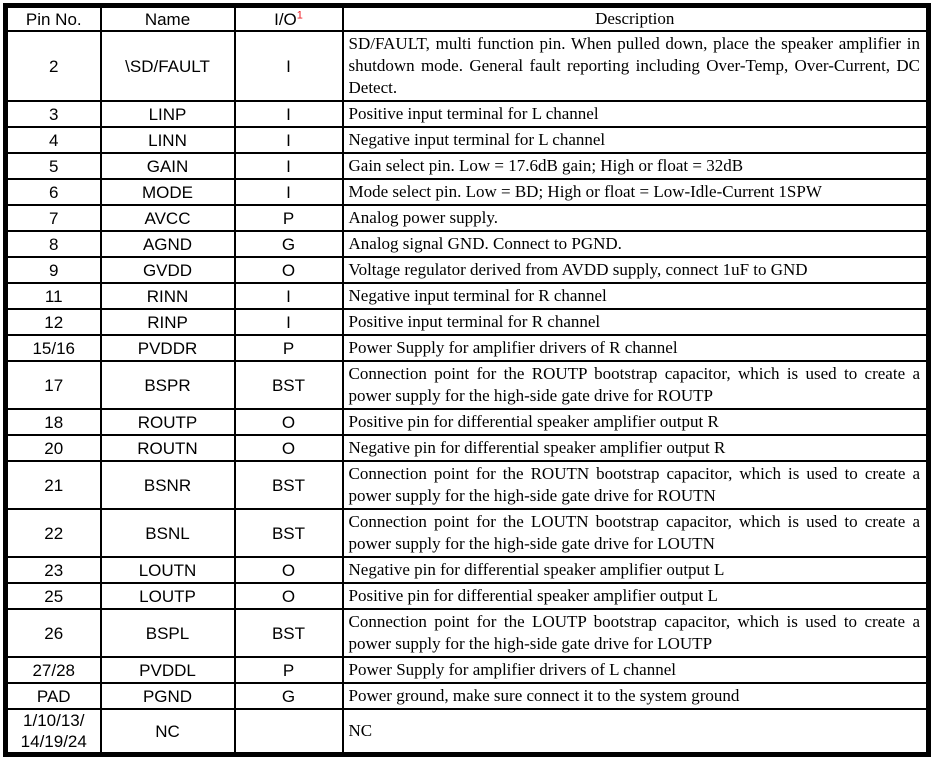  What do you see at coordinates (635, 218) in the screenshot?
I see `description-cell: Analog power supply.` at bounding box center [635, 218].